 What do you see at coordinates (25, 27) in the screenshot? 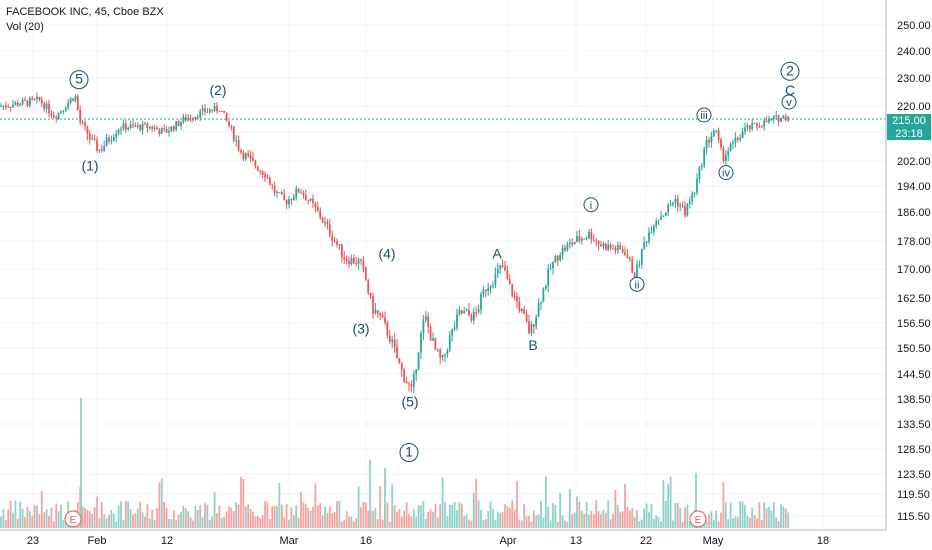
I see `volume-indicator-label: Vol (20)` at bounding box center [25, 27].